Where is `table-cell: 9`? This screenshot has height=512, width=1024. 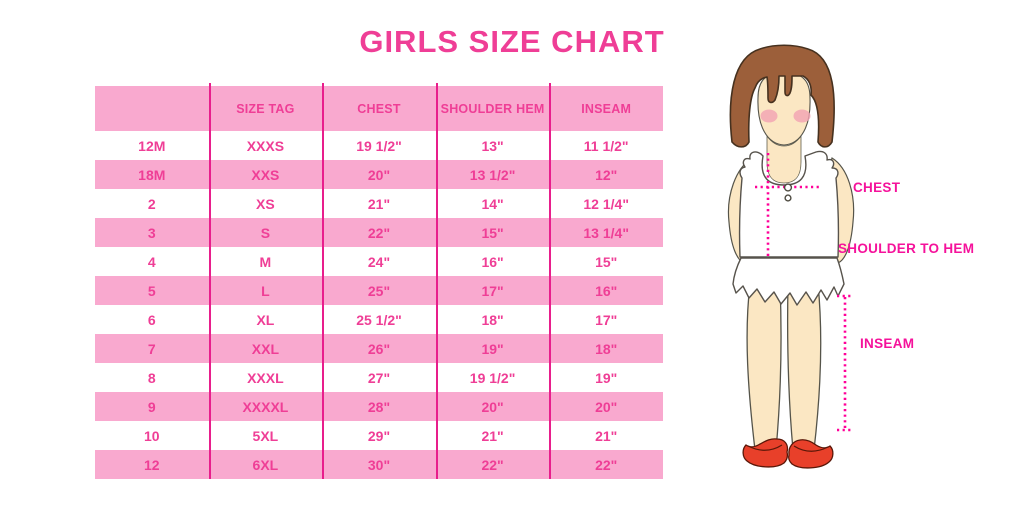
table-cell: 9 is located at coordinates (151, 406).